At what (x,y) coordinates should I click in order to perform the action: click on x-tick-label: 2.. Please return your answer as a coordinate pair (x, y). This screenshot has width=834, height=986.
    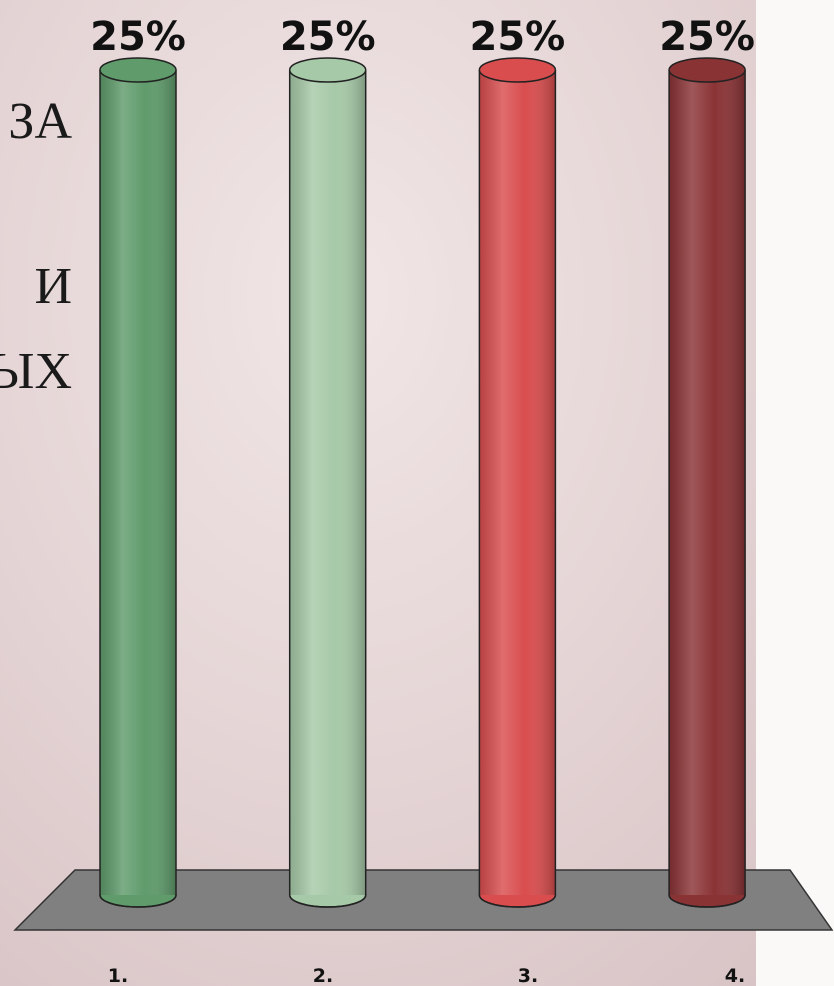
    Looking at the image, I should click on (323, 975).